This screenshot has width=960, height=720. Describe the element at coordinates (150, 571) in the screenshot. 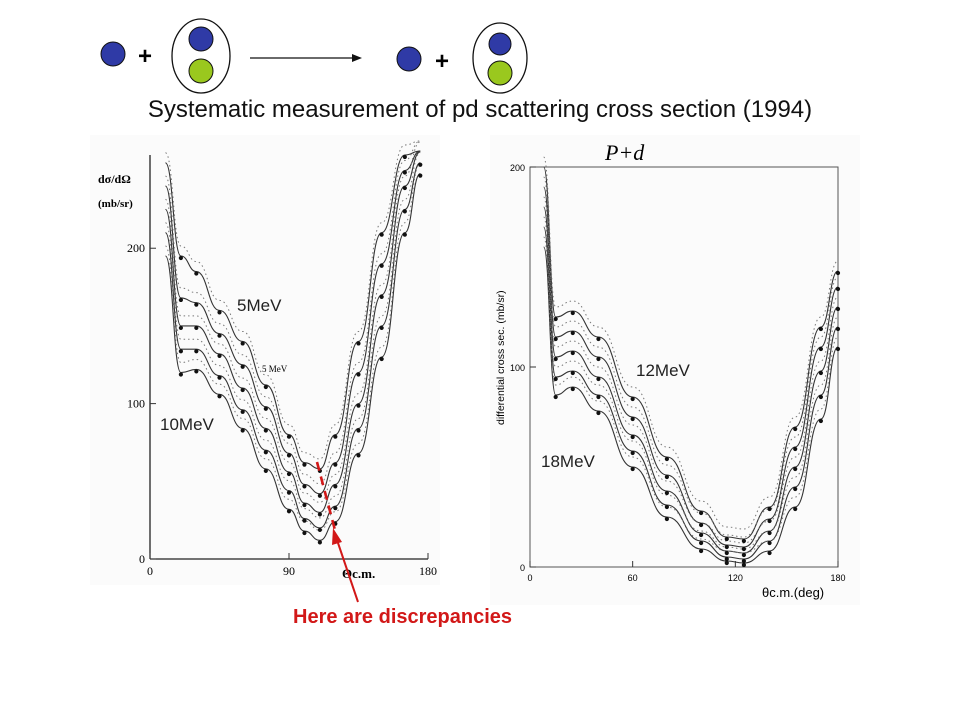

I see `left-x-tick-label: 0` at that location.